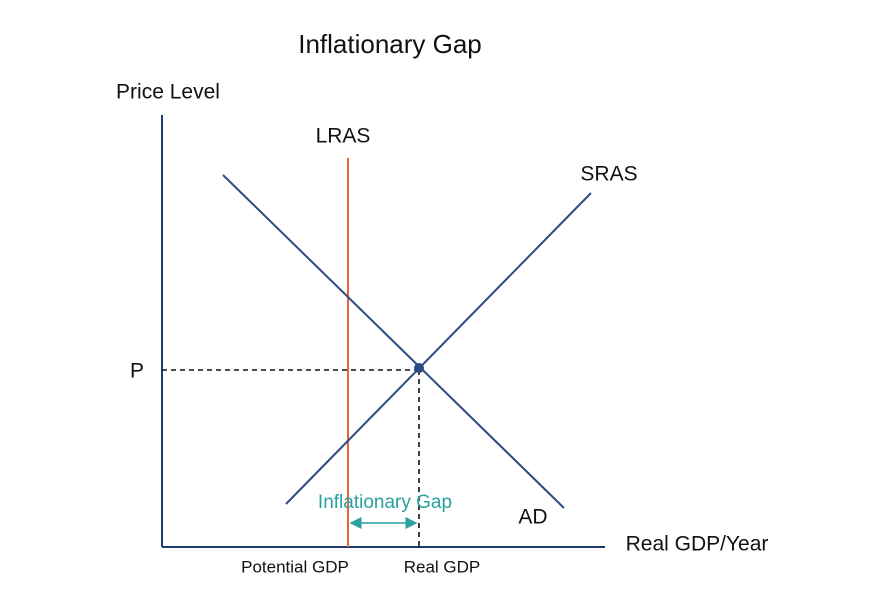 This screenshot has width=882, height=613. Describe the element at coordinates (608, 174) in the screenshot. I see `sras-label: SRAS` at that location.